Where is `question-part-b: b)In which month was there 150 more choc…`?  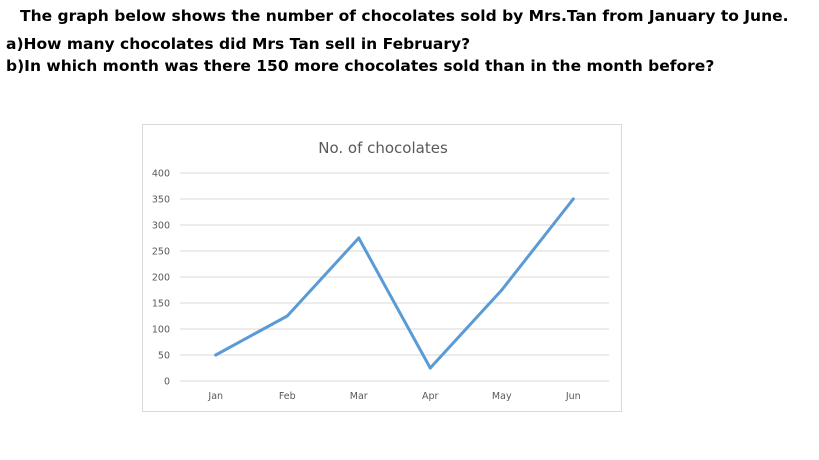
question-part-b: b)In which month was there 150 more choc… is located at coordinates (360, 66).